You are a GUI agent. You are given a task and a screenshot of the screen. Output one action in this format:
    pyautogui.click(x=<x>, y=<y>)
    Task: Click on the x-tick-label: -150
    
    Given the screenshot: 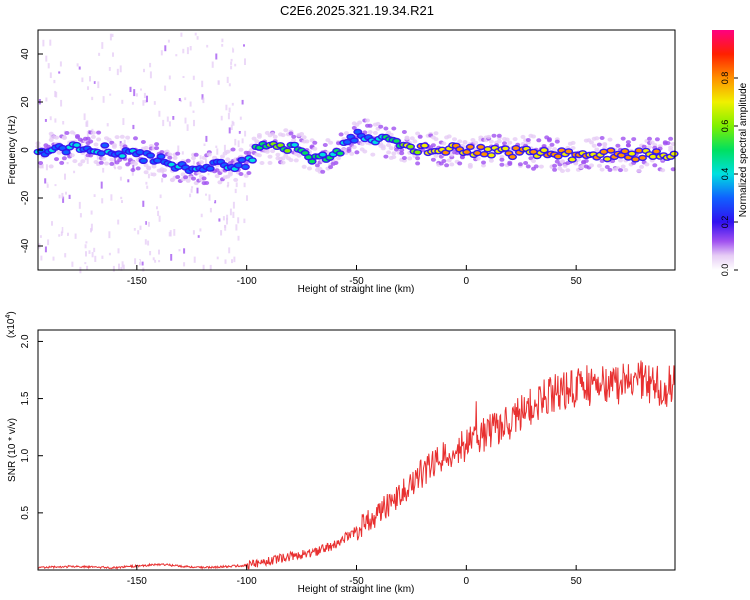 What is the action you would take?
    pyautogui.click(x=137, y=281)
    